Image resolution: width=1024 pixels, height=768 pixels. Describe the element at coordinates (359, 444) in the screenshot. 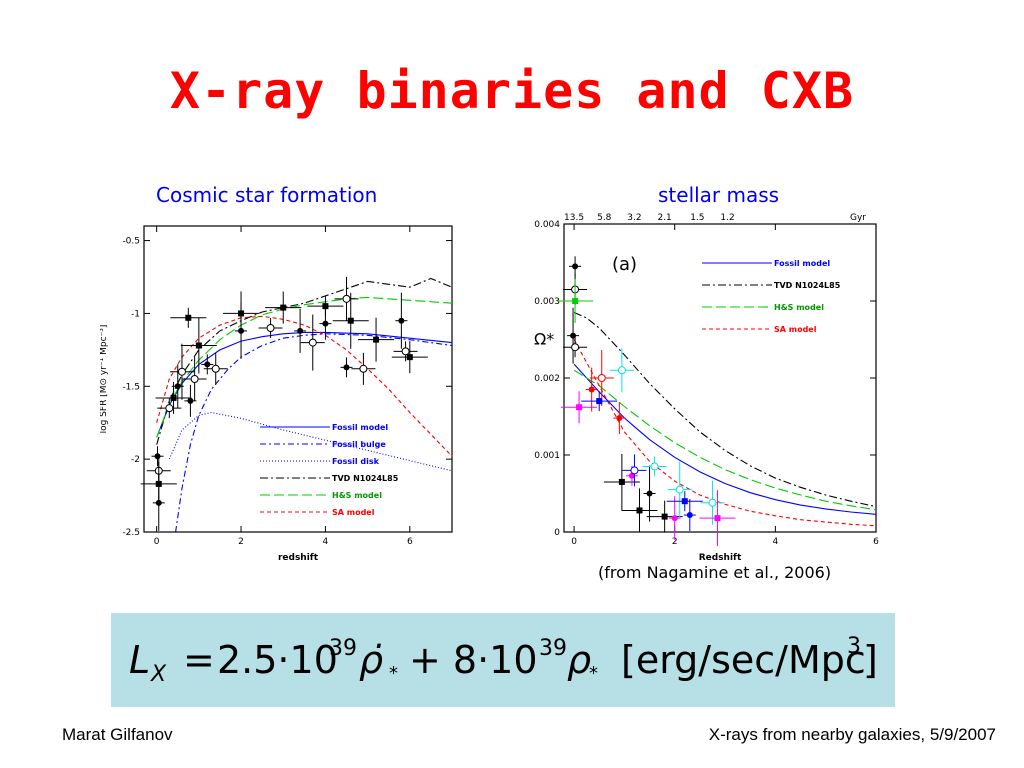

I see `legend-label: Fossil bulge` at that location.